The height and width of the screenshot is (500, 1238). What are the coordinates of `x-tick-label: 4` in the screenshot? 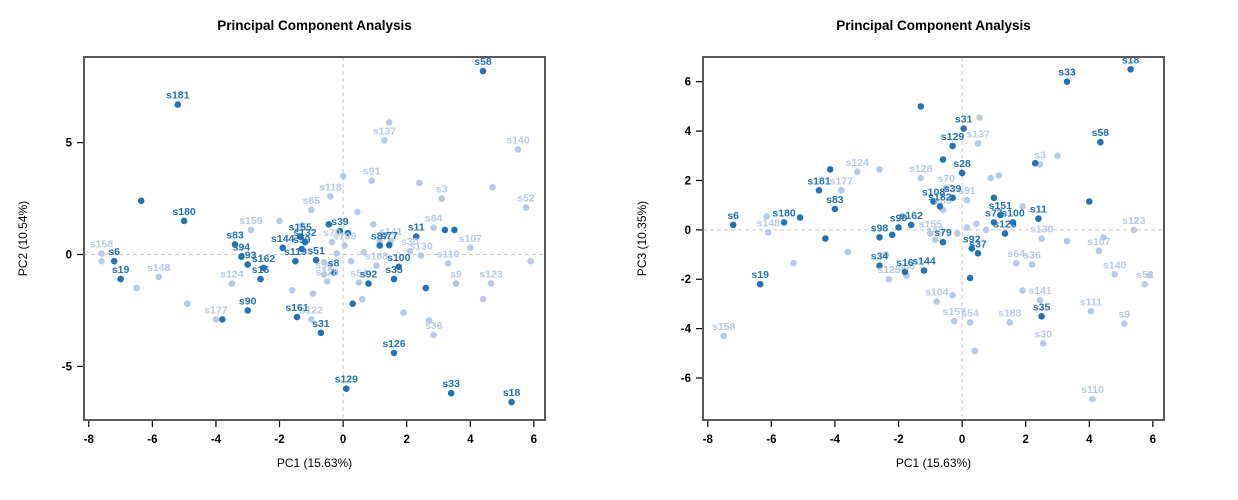 It's located at (470, 440).